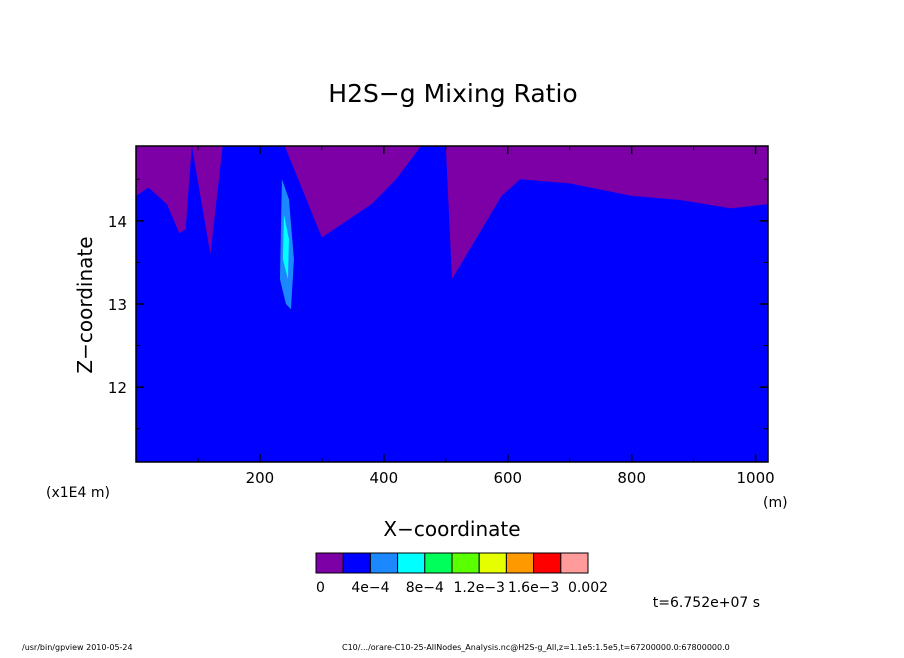 Image resolution: width=904 pixels, height=658 pixels. Describe the element at coordinates (117, 388) in the screenshot. I see `y-tick-label: 12` at that location.